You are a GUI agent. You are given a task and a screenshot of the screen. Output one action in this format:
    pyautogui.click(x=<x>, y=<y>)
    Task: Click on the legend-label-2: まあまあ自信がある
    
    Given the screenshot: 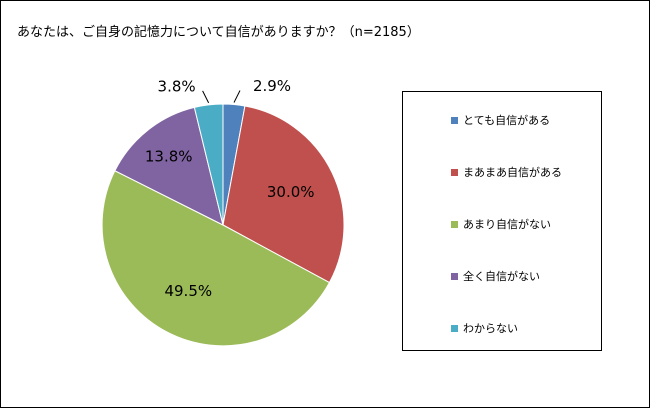 What is the action you would take?
    pyautogui.click(x=512, y=172)
    